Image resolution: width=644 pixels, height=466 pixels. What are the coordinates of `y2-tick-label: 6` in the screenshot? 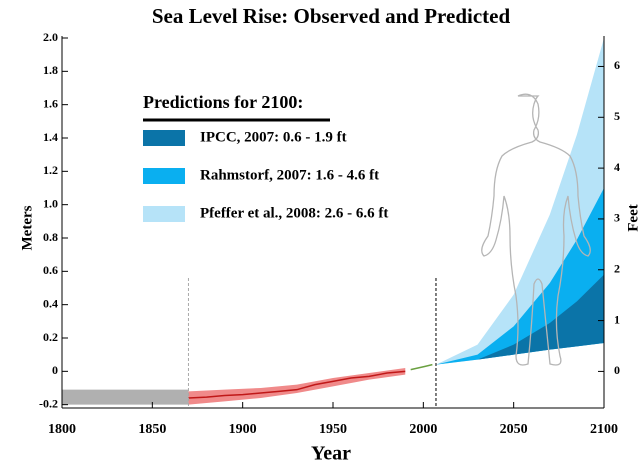 It's located at (617, 65).